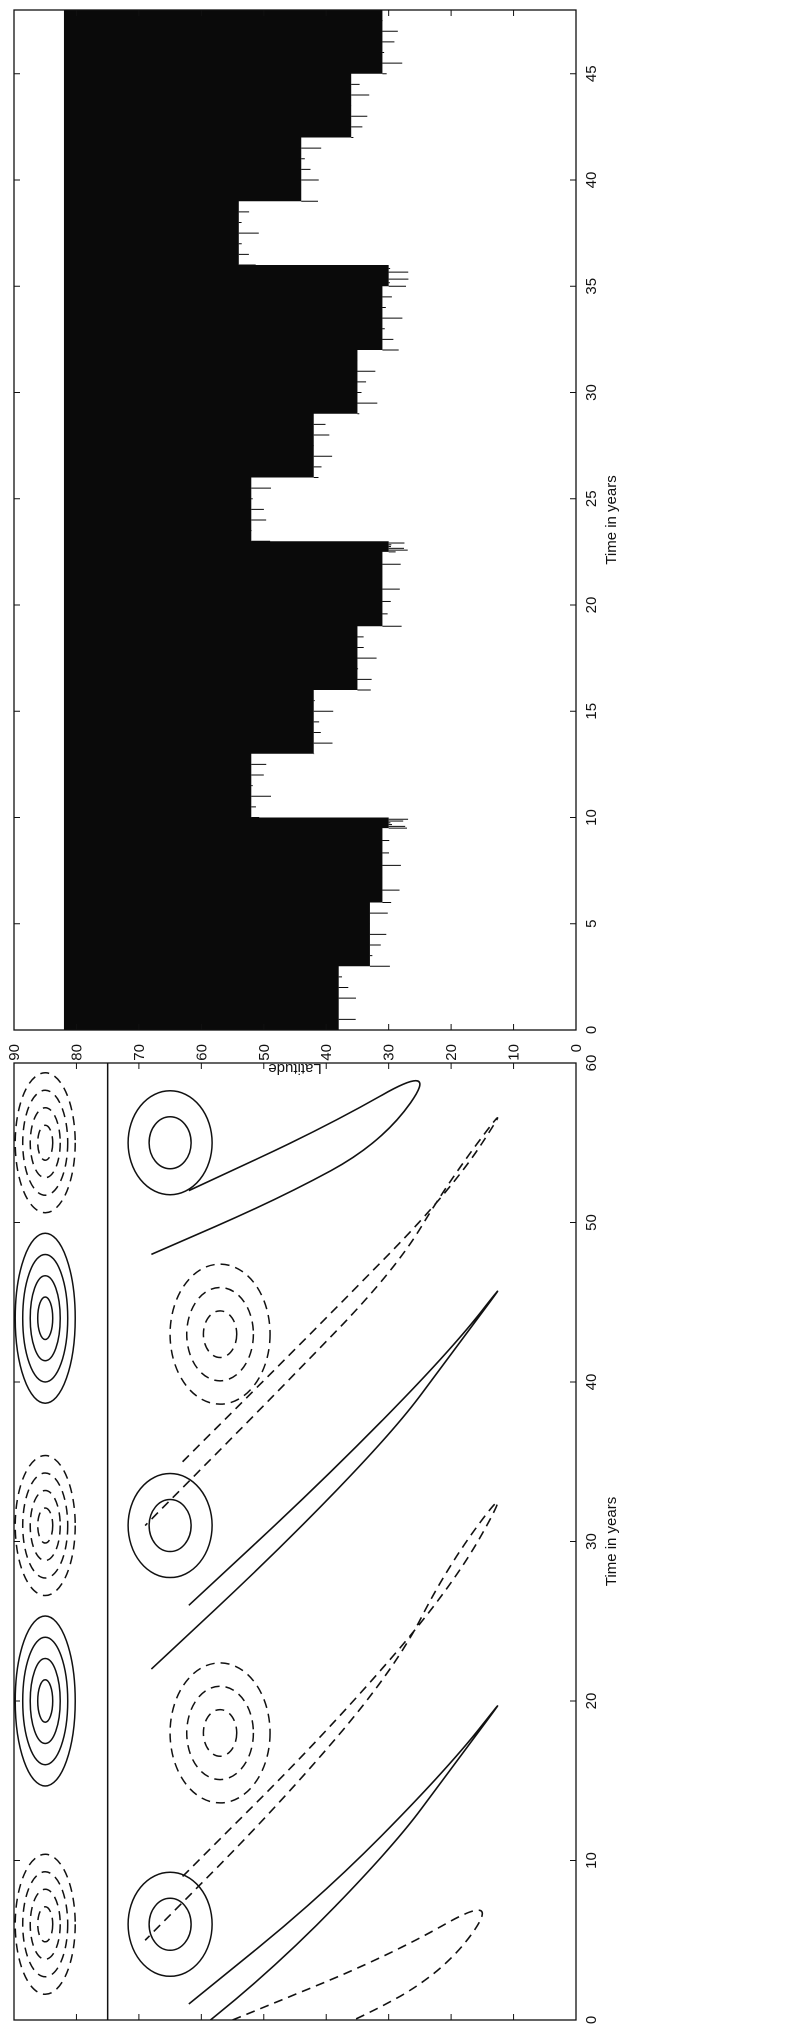  What do you see at coordinates (591, 286) in the screenshot?
I see `time-tick-label: 35` at bounding box center [591, 286].